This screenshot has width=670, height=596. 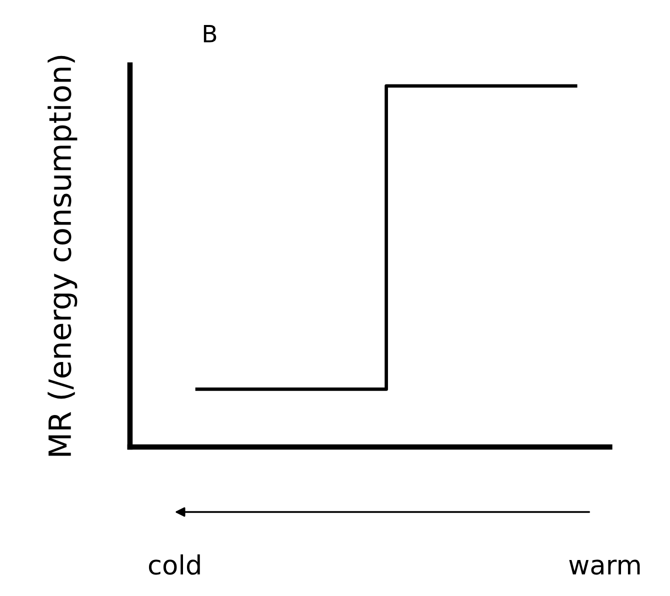 I want to click on chart-title: B, so click(x=210, y=33).